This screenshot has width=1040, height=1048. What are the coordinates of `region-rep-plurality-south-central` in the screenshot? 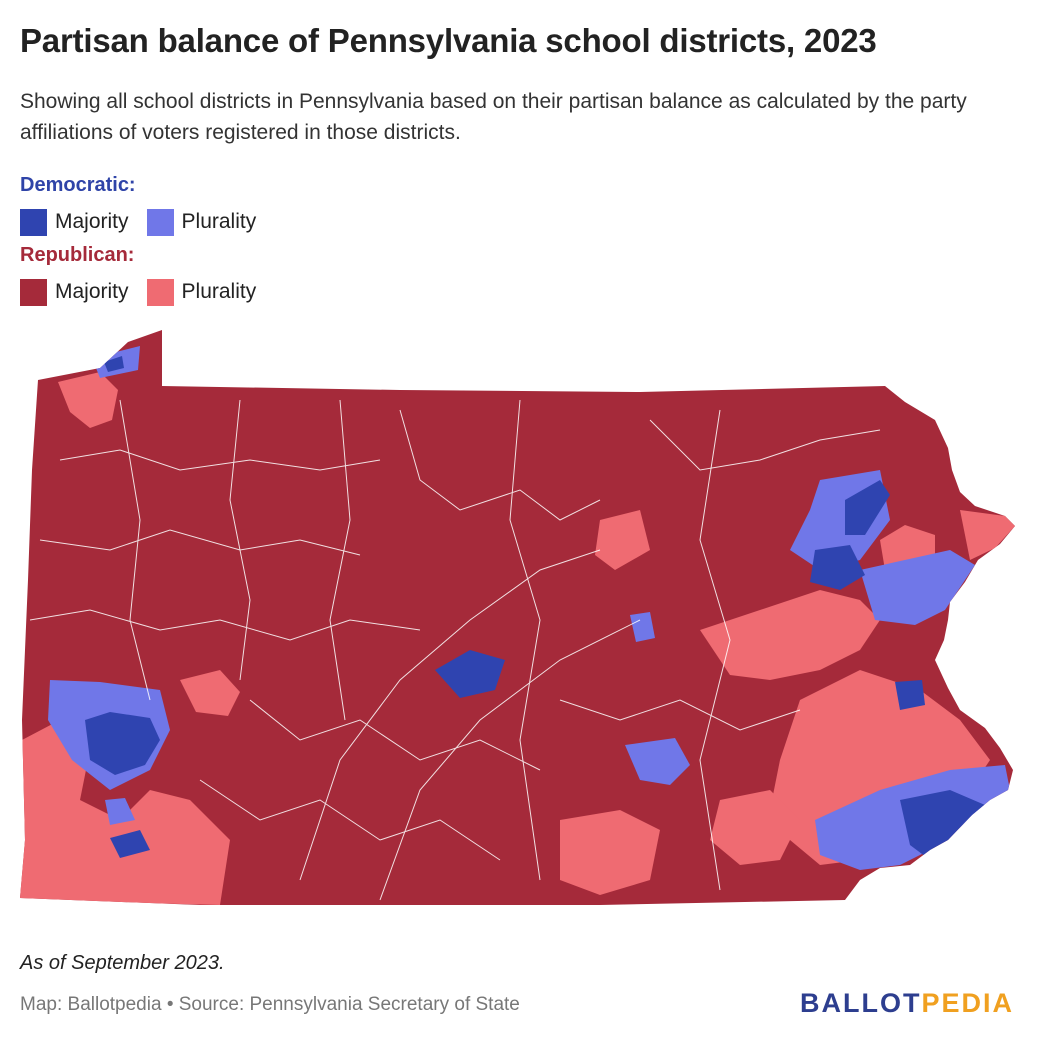 It's located at (610, 852).